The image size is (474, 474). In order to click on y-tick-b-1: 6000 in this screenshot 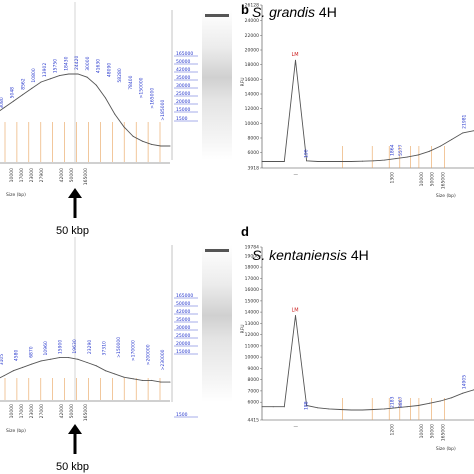, I will do `click(254, 153)`.